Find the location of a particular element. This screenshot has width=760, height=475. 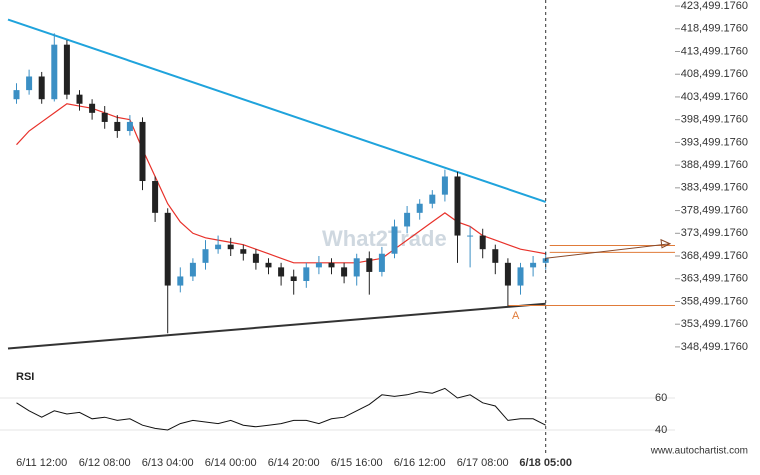

y-tick-label: 398,499.1760 is located at coordinates (714, 120).